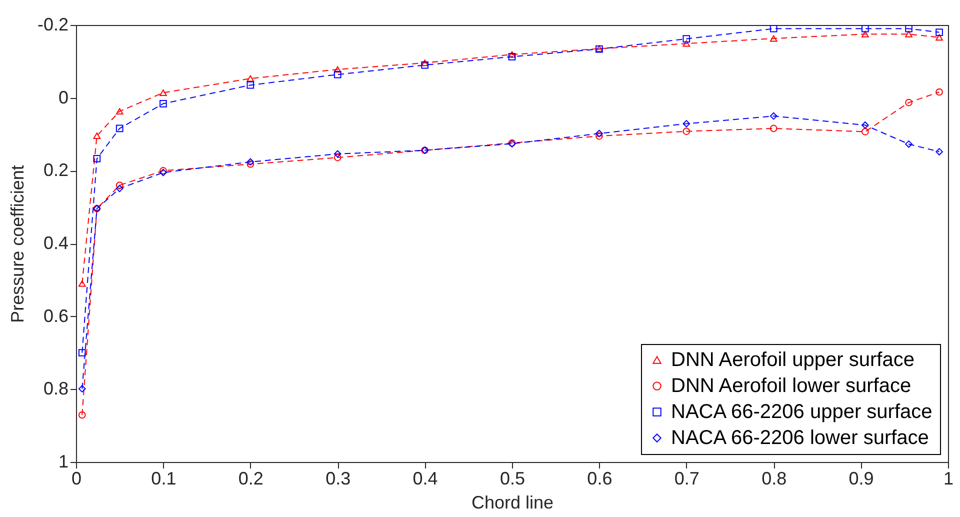  I want to click on x-tick-label: 0.1, so click(163, 478).